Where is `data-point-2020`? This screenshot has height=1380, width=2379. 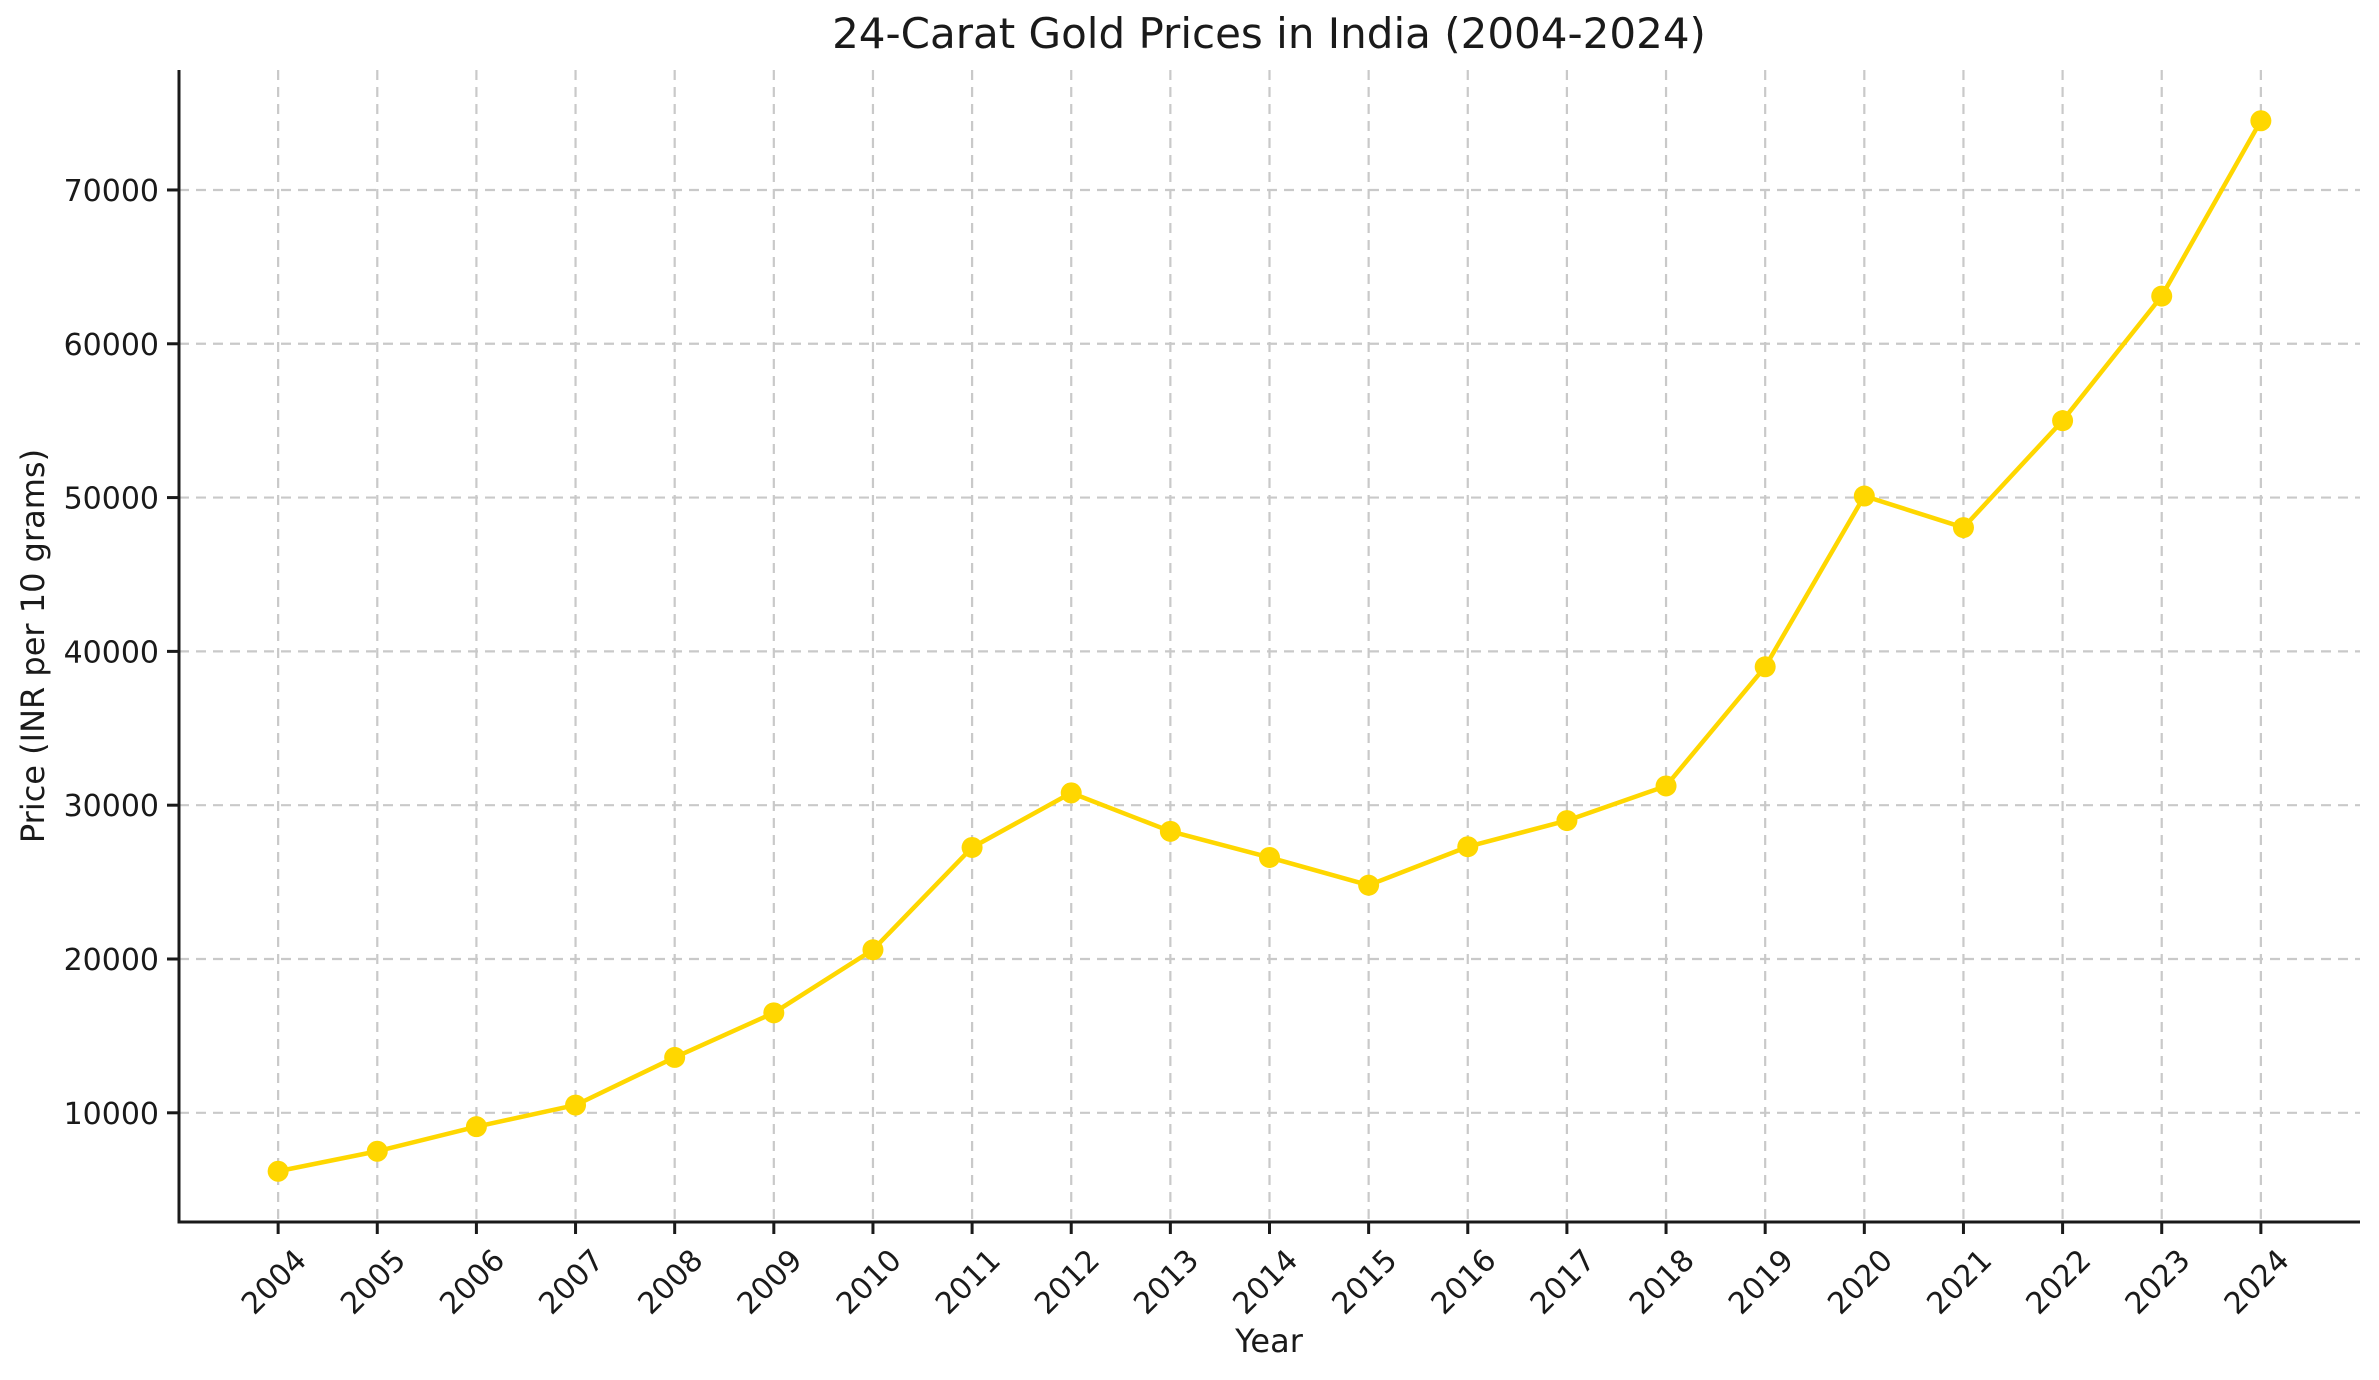
data-point-2020 is located at coordinates (1864, 496).